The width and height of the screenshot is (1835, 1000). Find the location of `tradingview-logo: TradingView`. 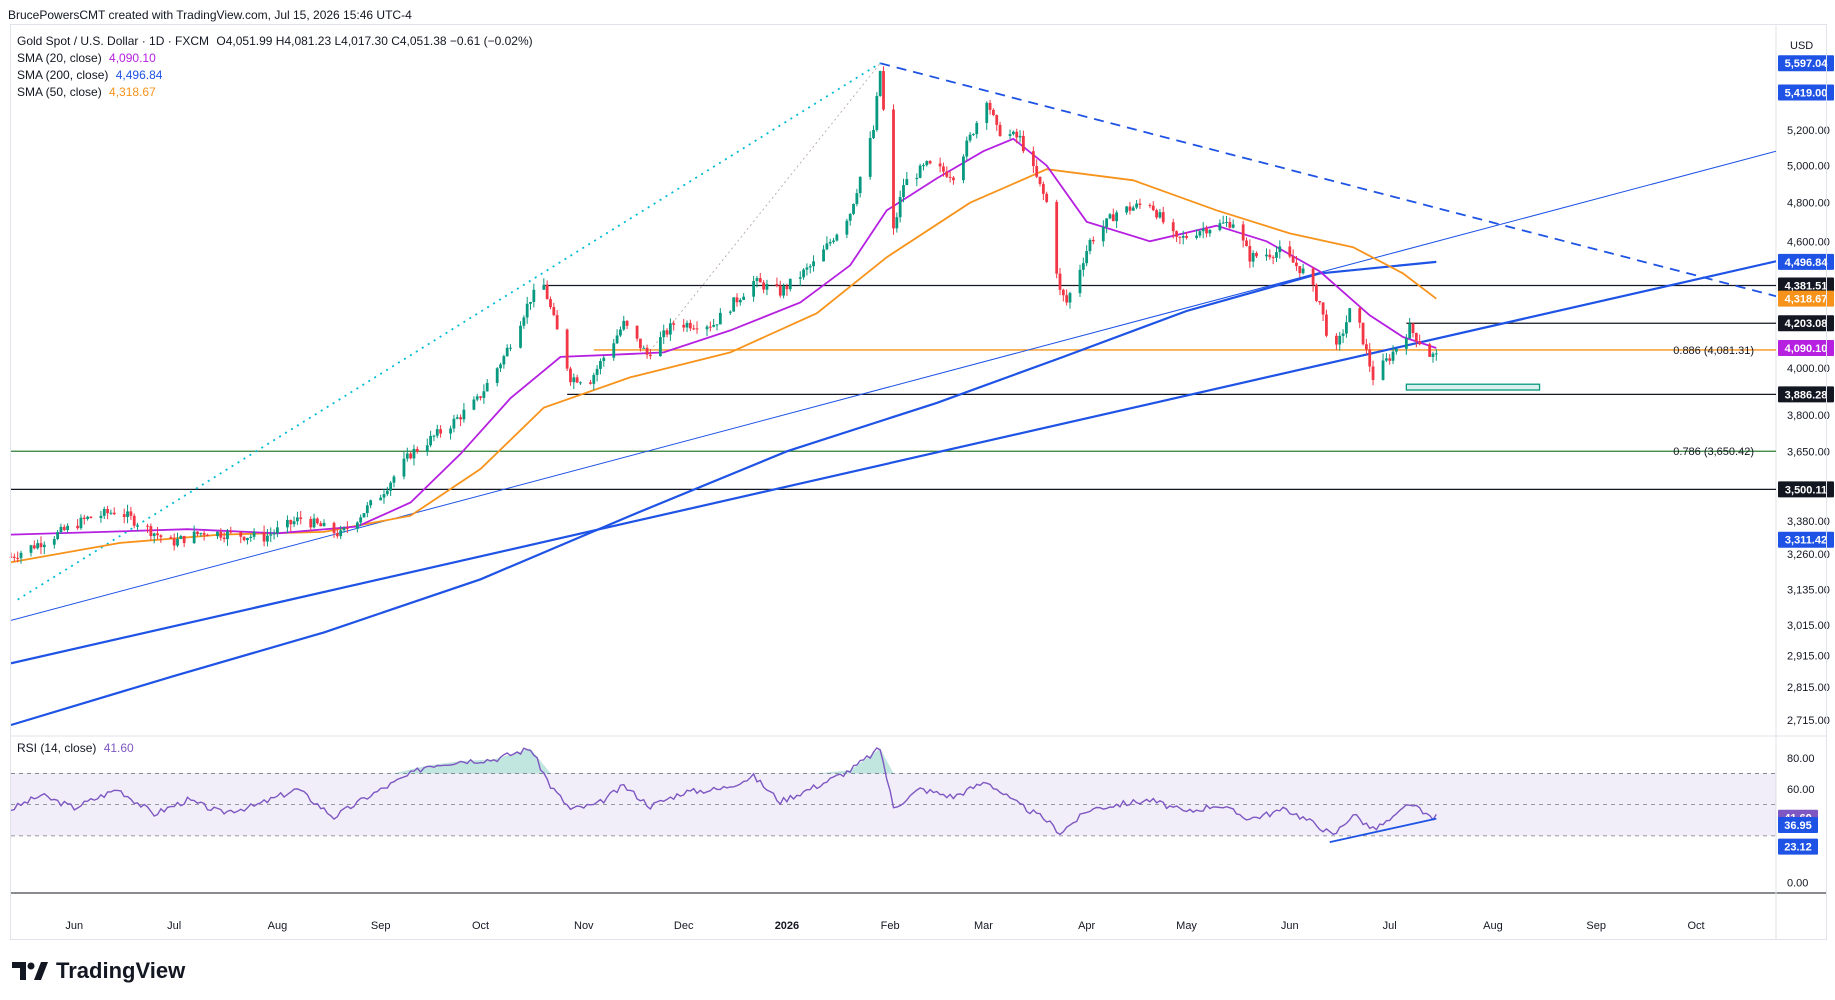

tradingview-logo: TradingView is located at coordinates (98, 971).